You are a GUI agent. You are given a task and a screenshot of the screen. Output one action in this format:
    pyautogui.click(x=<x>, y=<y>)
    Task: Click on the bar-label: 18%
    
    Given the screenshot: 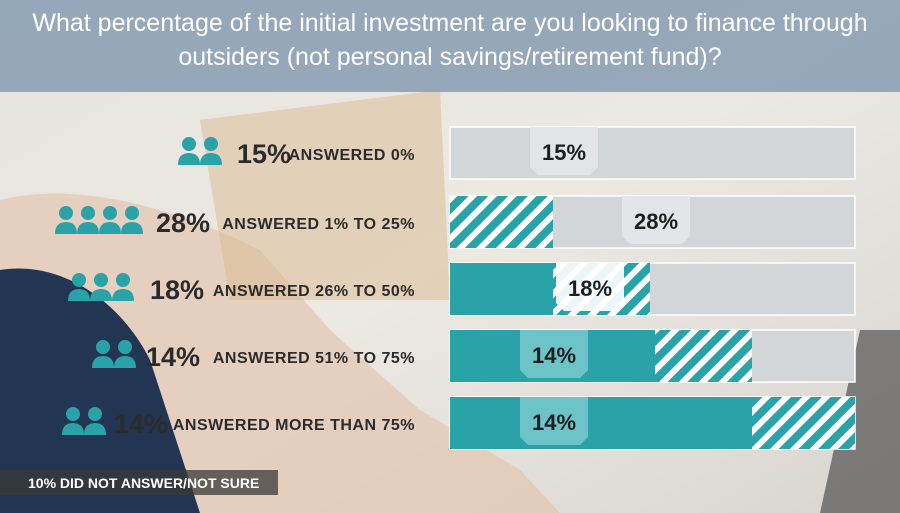 What is the action you would take?
    pyautogui.click(x=590, y=288)
    